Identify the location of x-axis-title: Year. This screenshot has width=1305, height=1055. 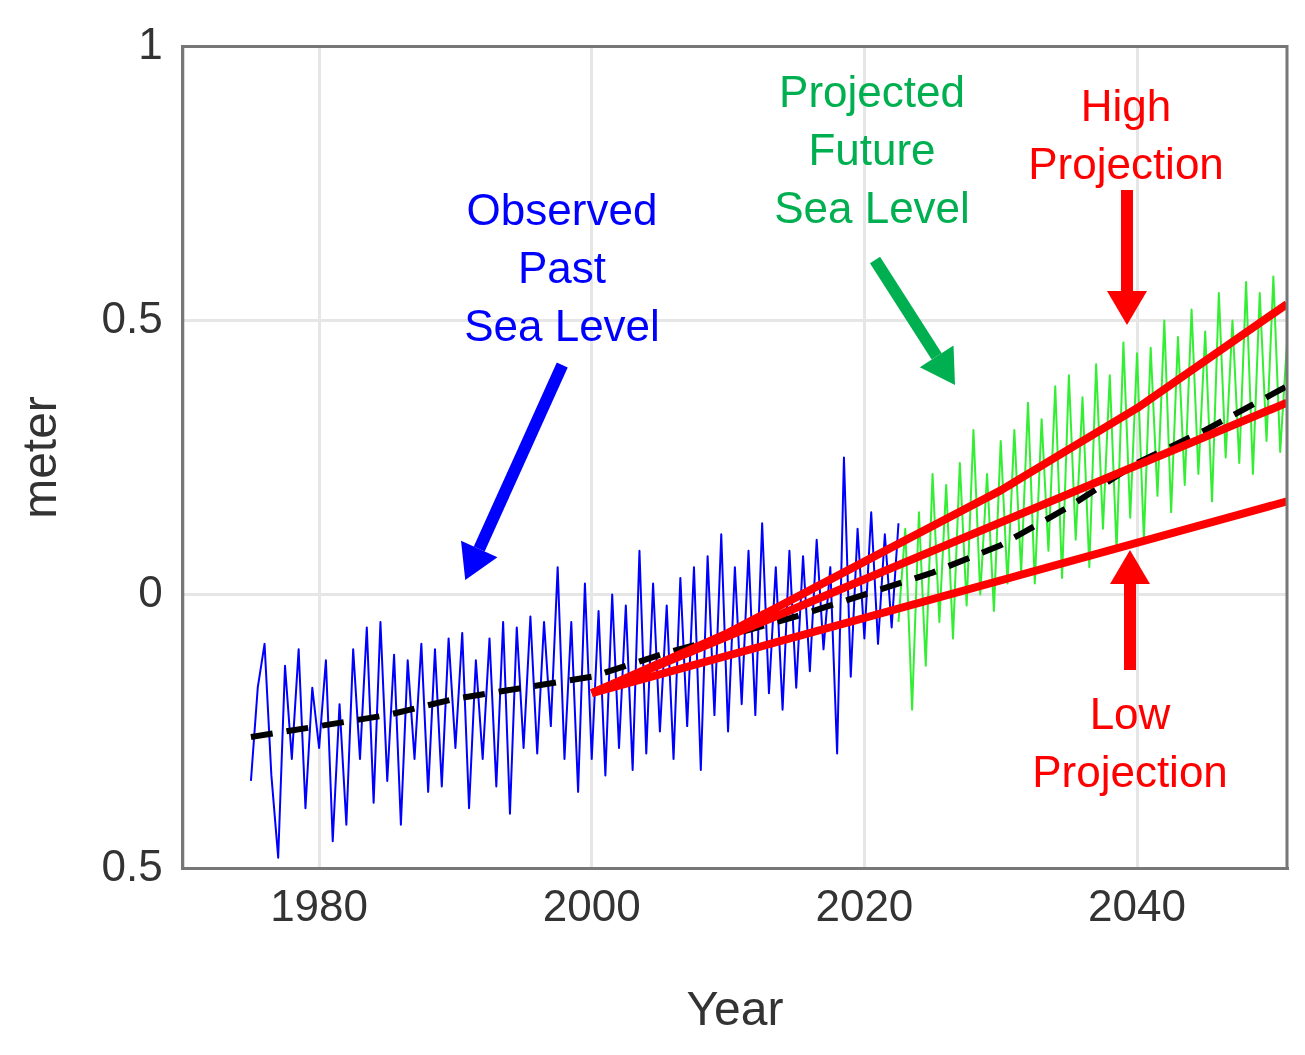
(735, 1009).